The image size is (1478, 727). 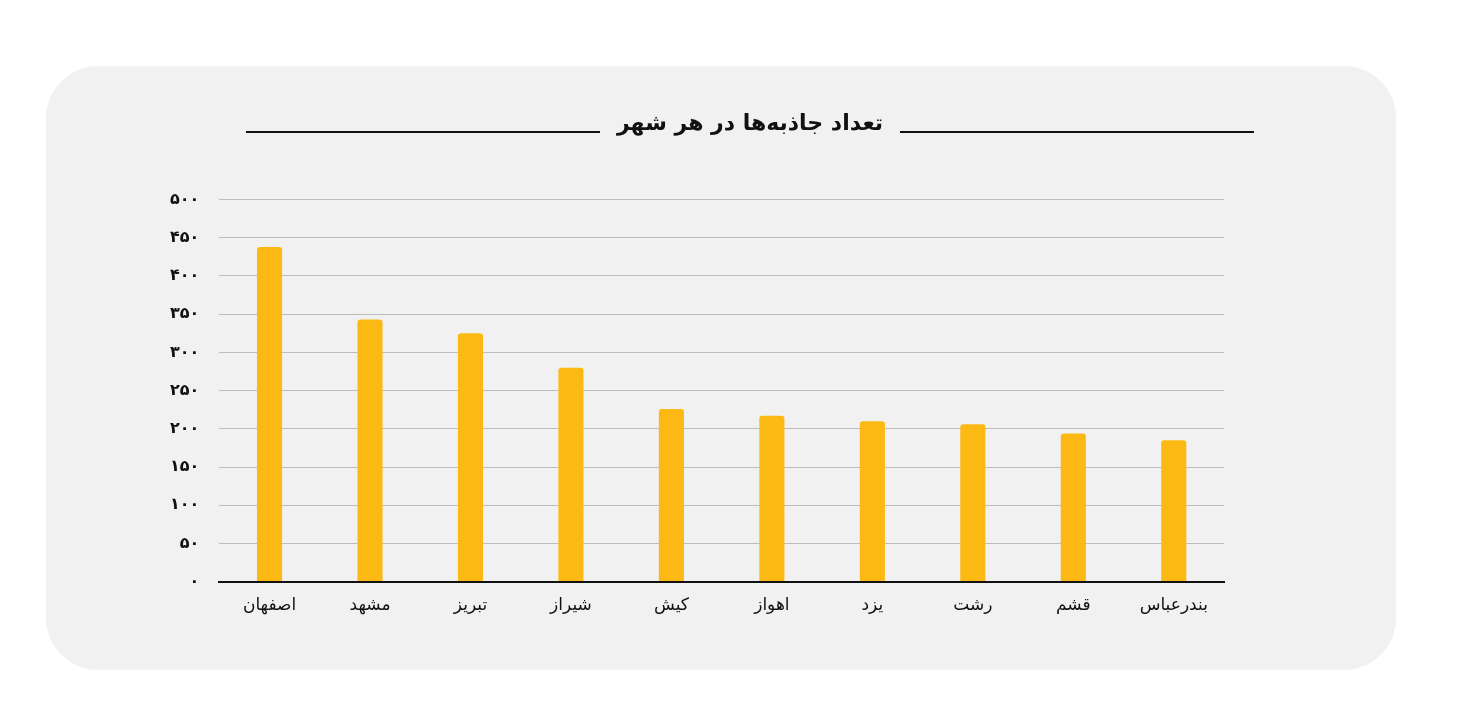 What do you see at coordinates (194, 580) in the screenshot?
I see `y-tick-label: ۰` at bounding box center [194, 580].